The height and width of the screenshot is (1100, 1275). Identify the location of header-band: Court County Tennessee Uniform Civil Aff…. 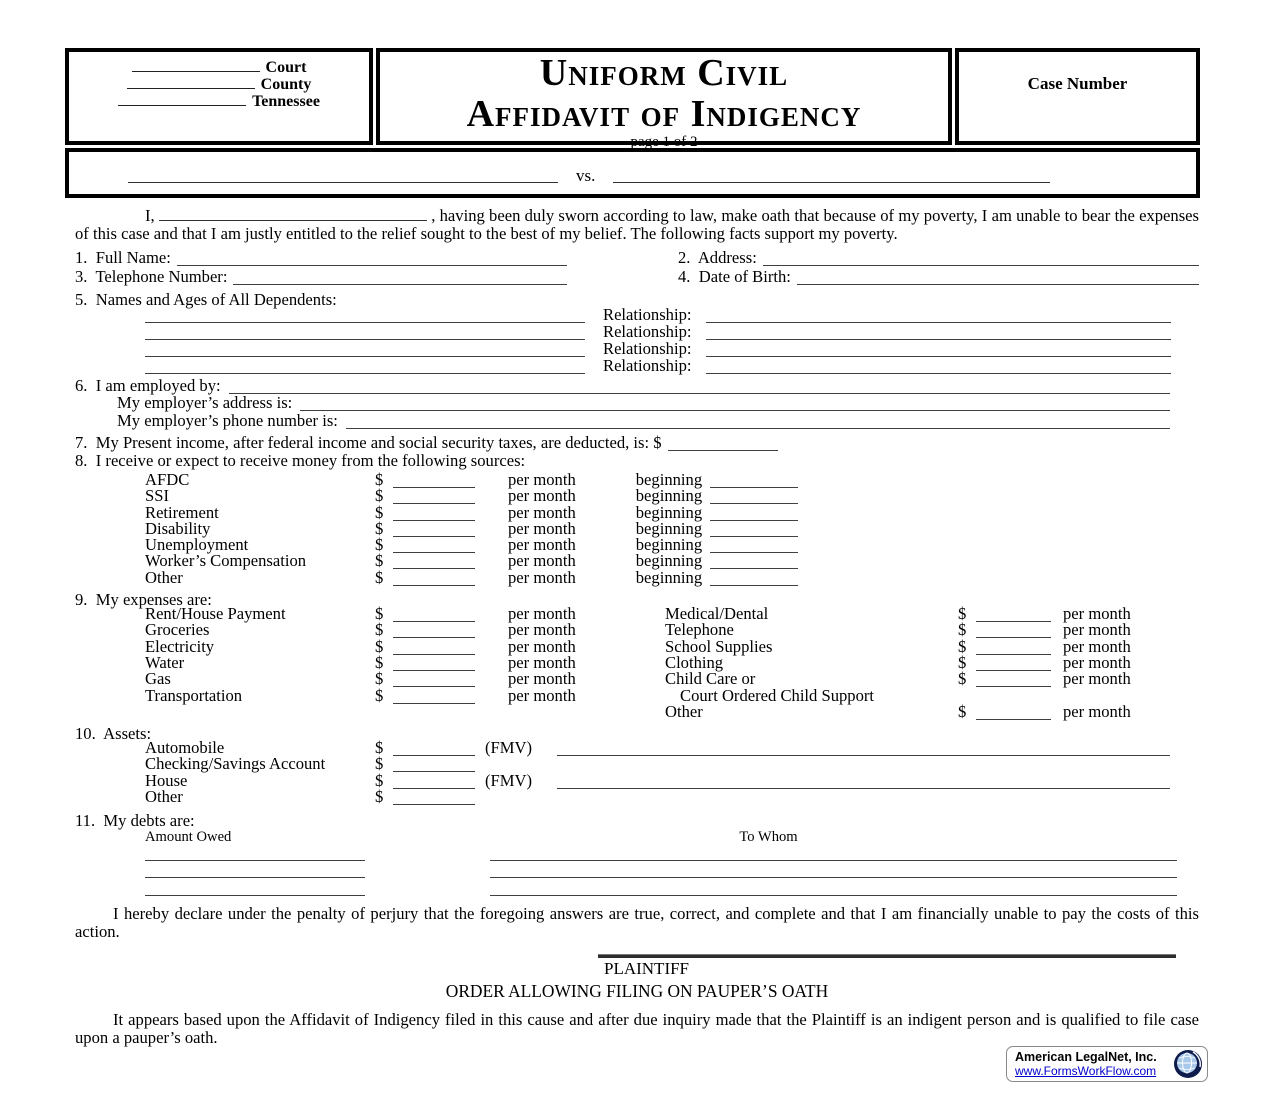
(632, 99).